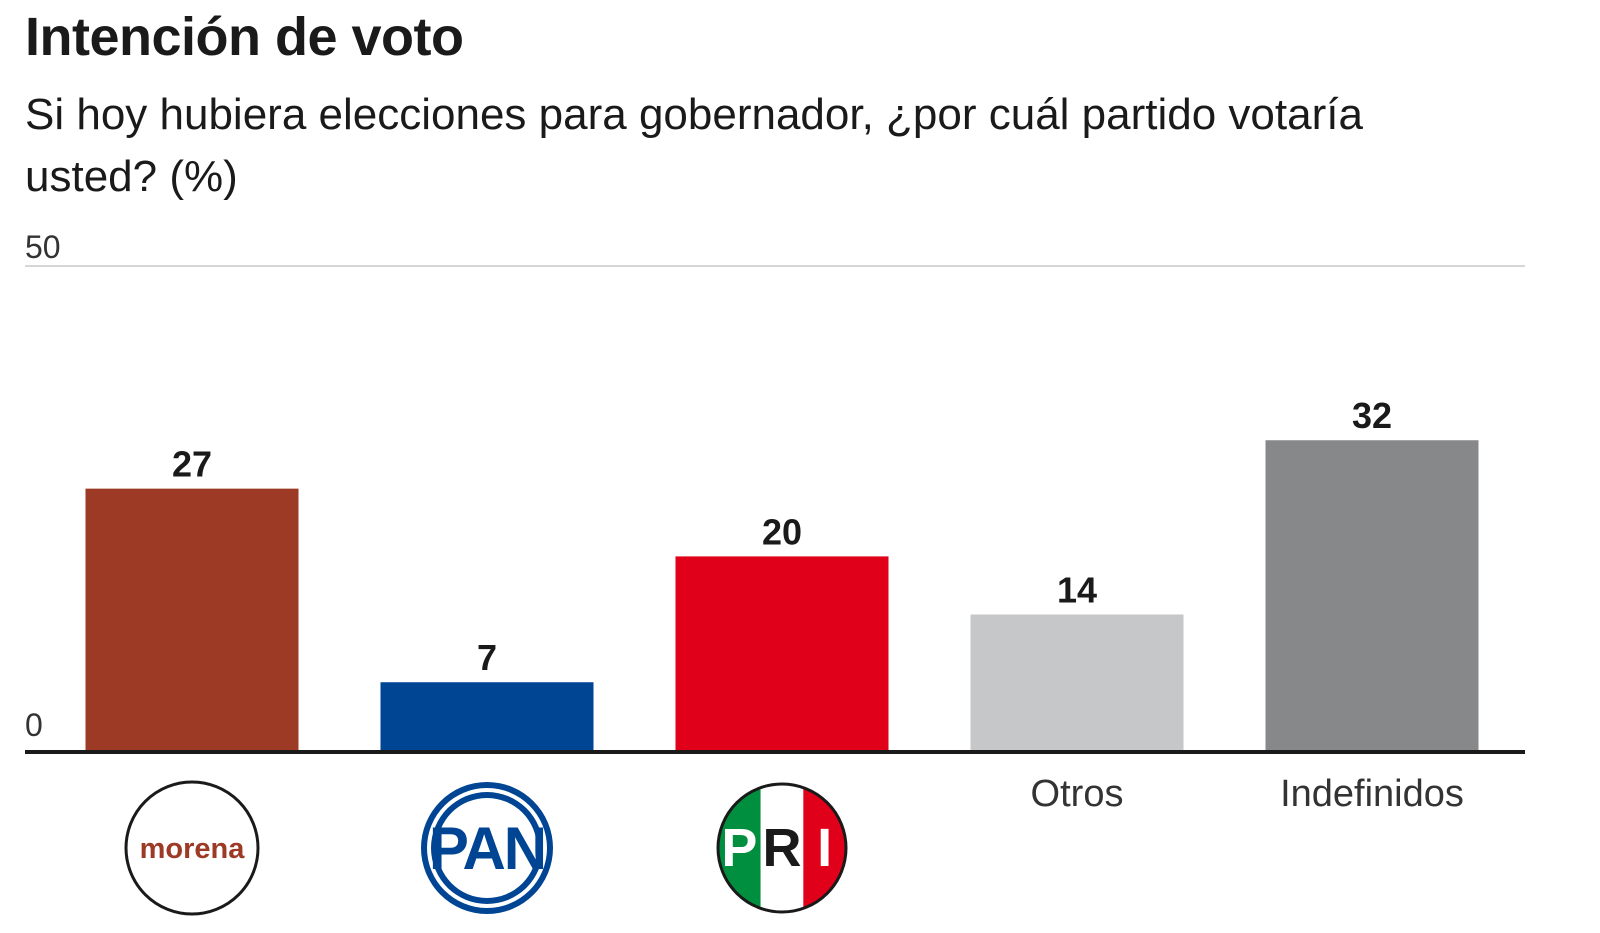 The width and height of the screenshot is (1600, 933). I want to click on svg-text: morena, so click(193, 849).